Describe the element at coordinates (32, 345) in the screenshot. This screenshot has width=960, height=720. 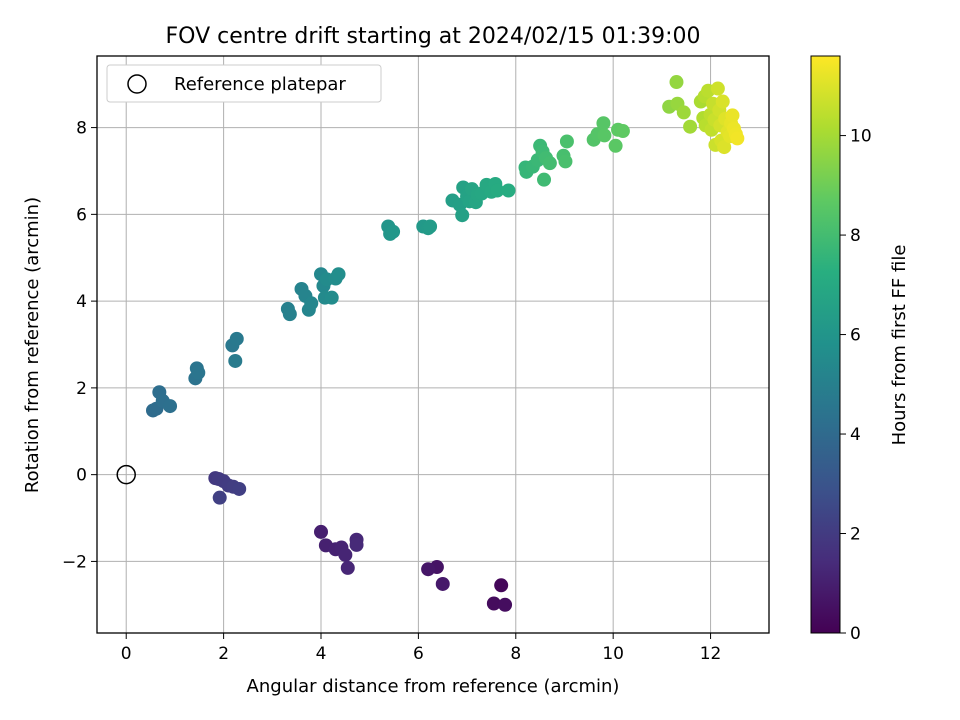
I see `y-axis-label: Rotation from reference (arcmin)` at that location.